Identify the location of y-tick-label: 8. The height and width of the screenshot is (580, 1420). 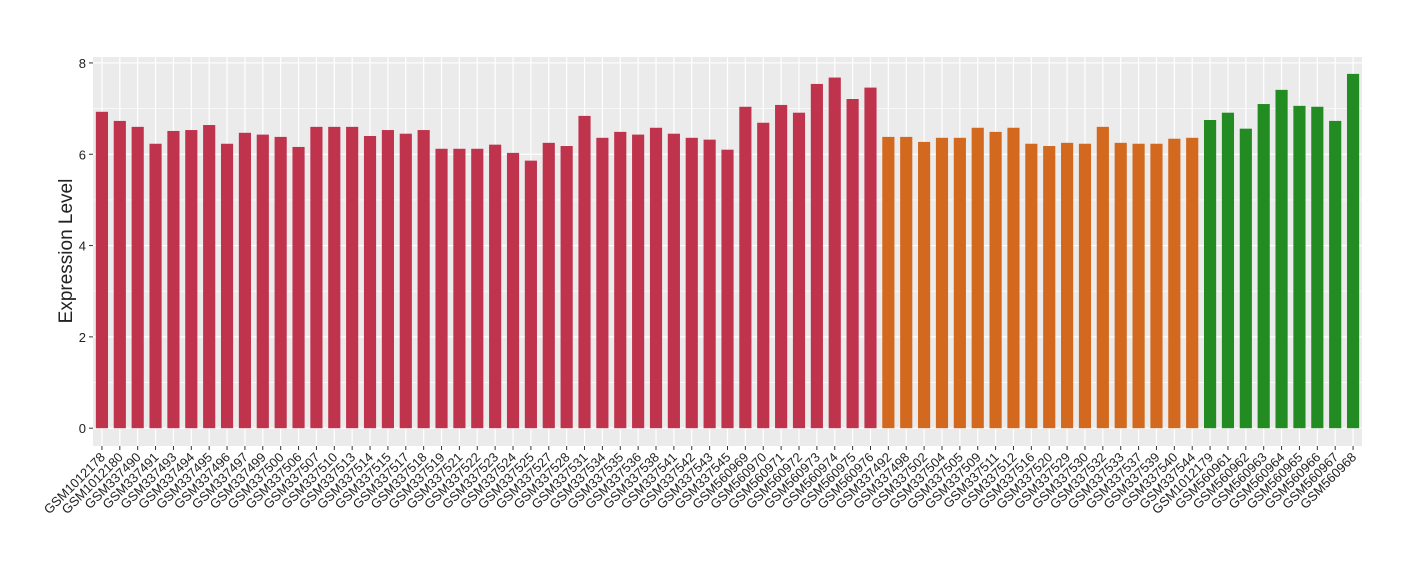
(82, 63).